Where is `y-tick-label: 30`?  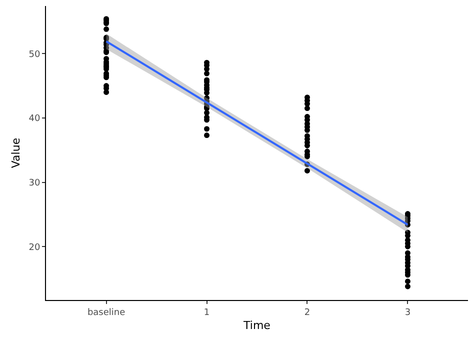 y-tick-label: 30 is located at coordinates (34, 183).